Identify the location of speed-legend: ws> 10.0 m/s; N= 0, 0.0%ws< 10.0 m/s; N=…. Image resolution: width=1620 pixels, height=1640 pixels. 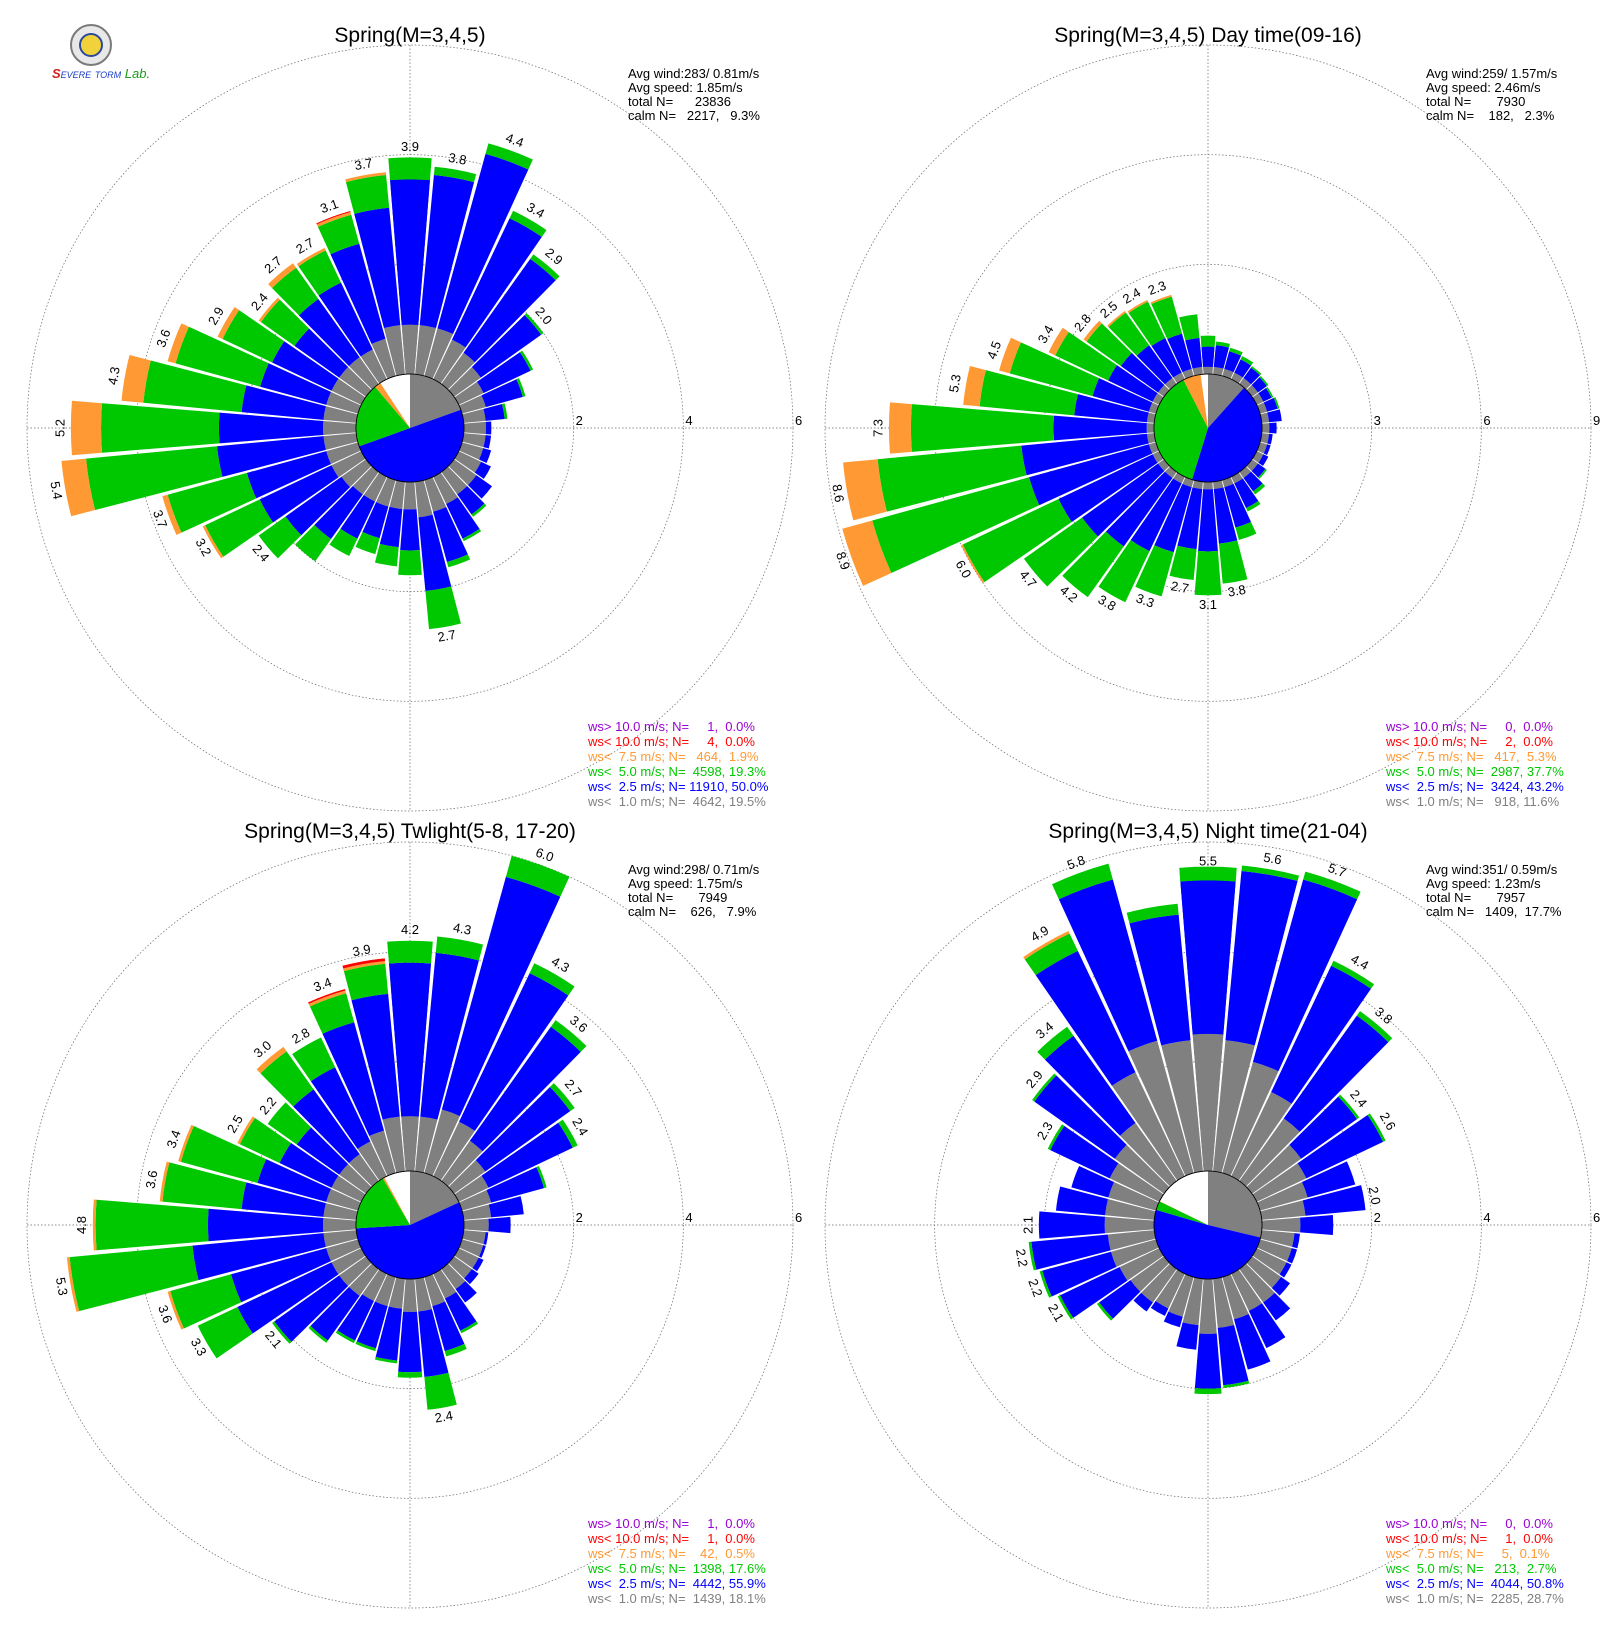
(1474, 764).